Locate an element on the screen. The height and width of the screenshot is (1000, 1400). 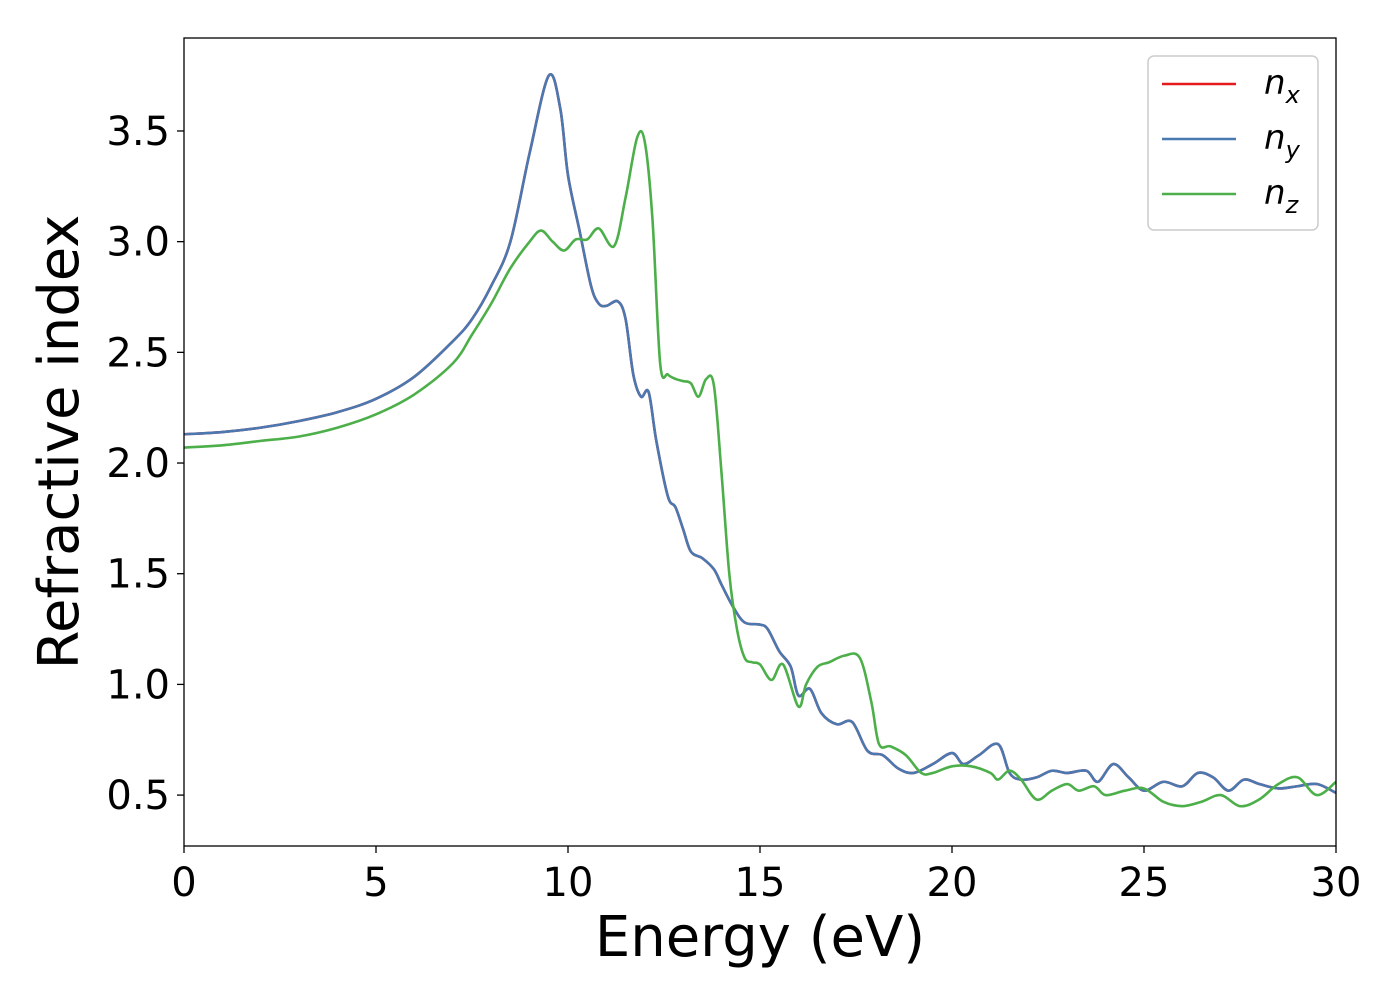
legend-label-ny: ny is located at coordinates (1282, 141).